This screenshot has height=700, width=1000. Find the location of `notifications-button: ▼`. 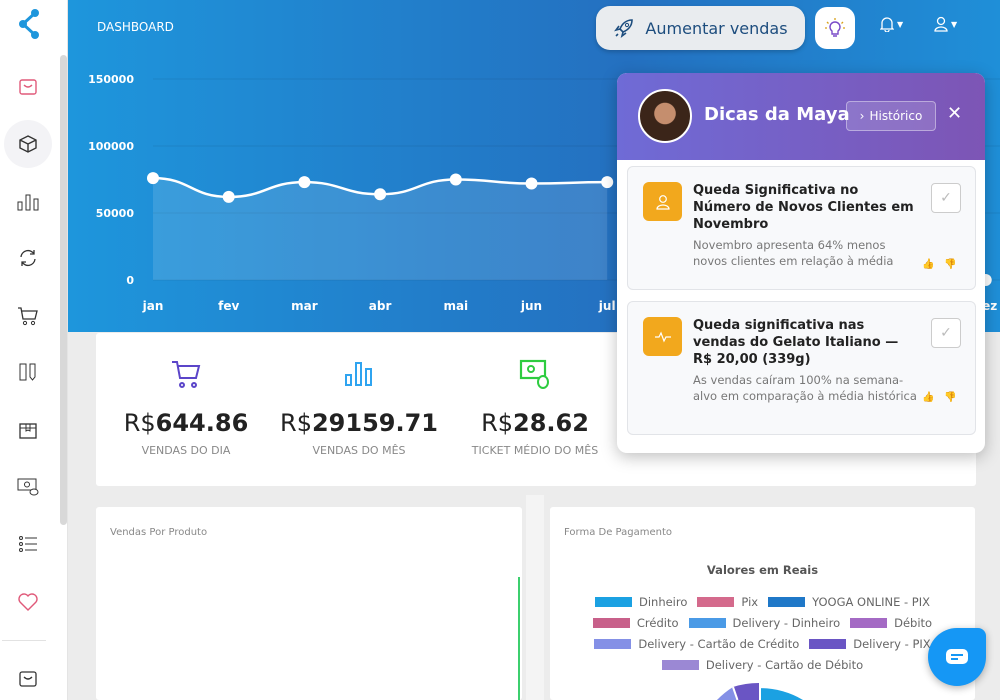

notifications-button: ▼ is located at coordinates (891, 24).